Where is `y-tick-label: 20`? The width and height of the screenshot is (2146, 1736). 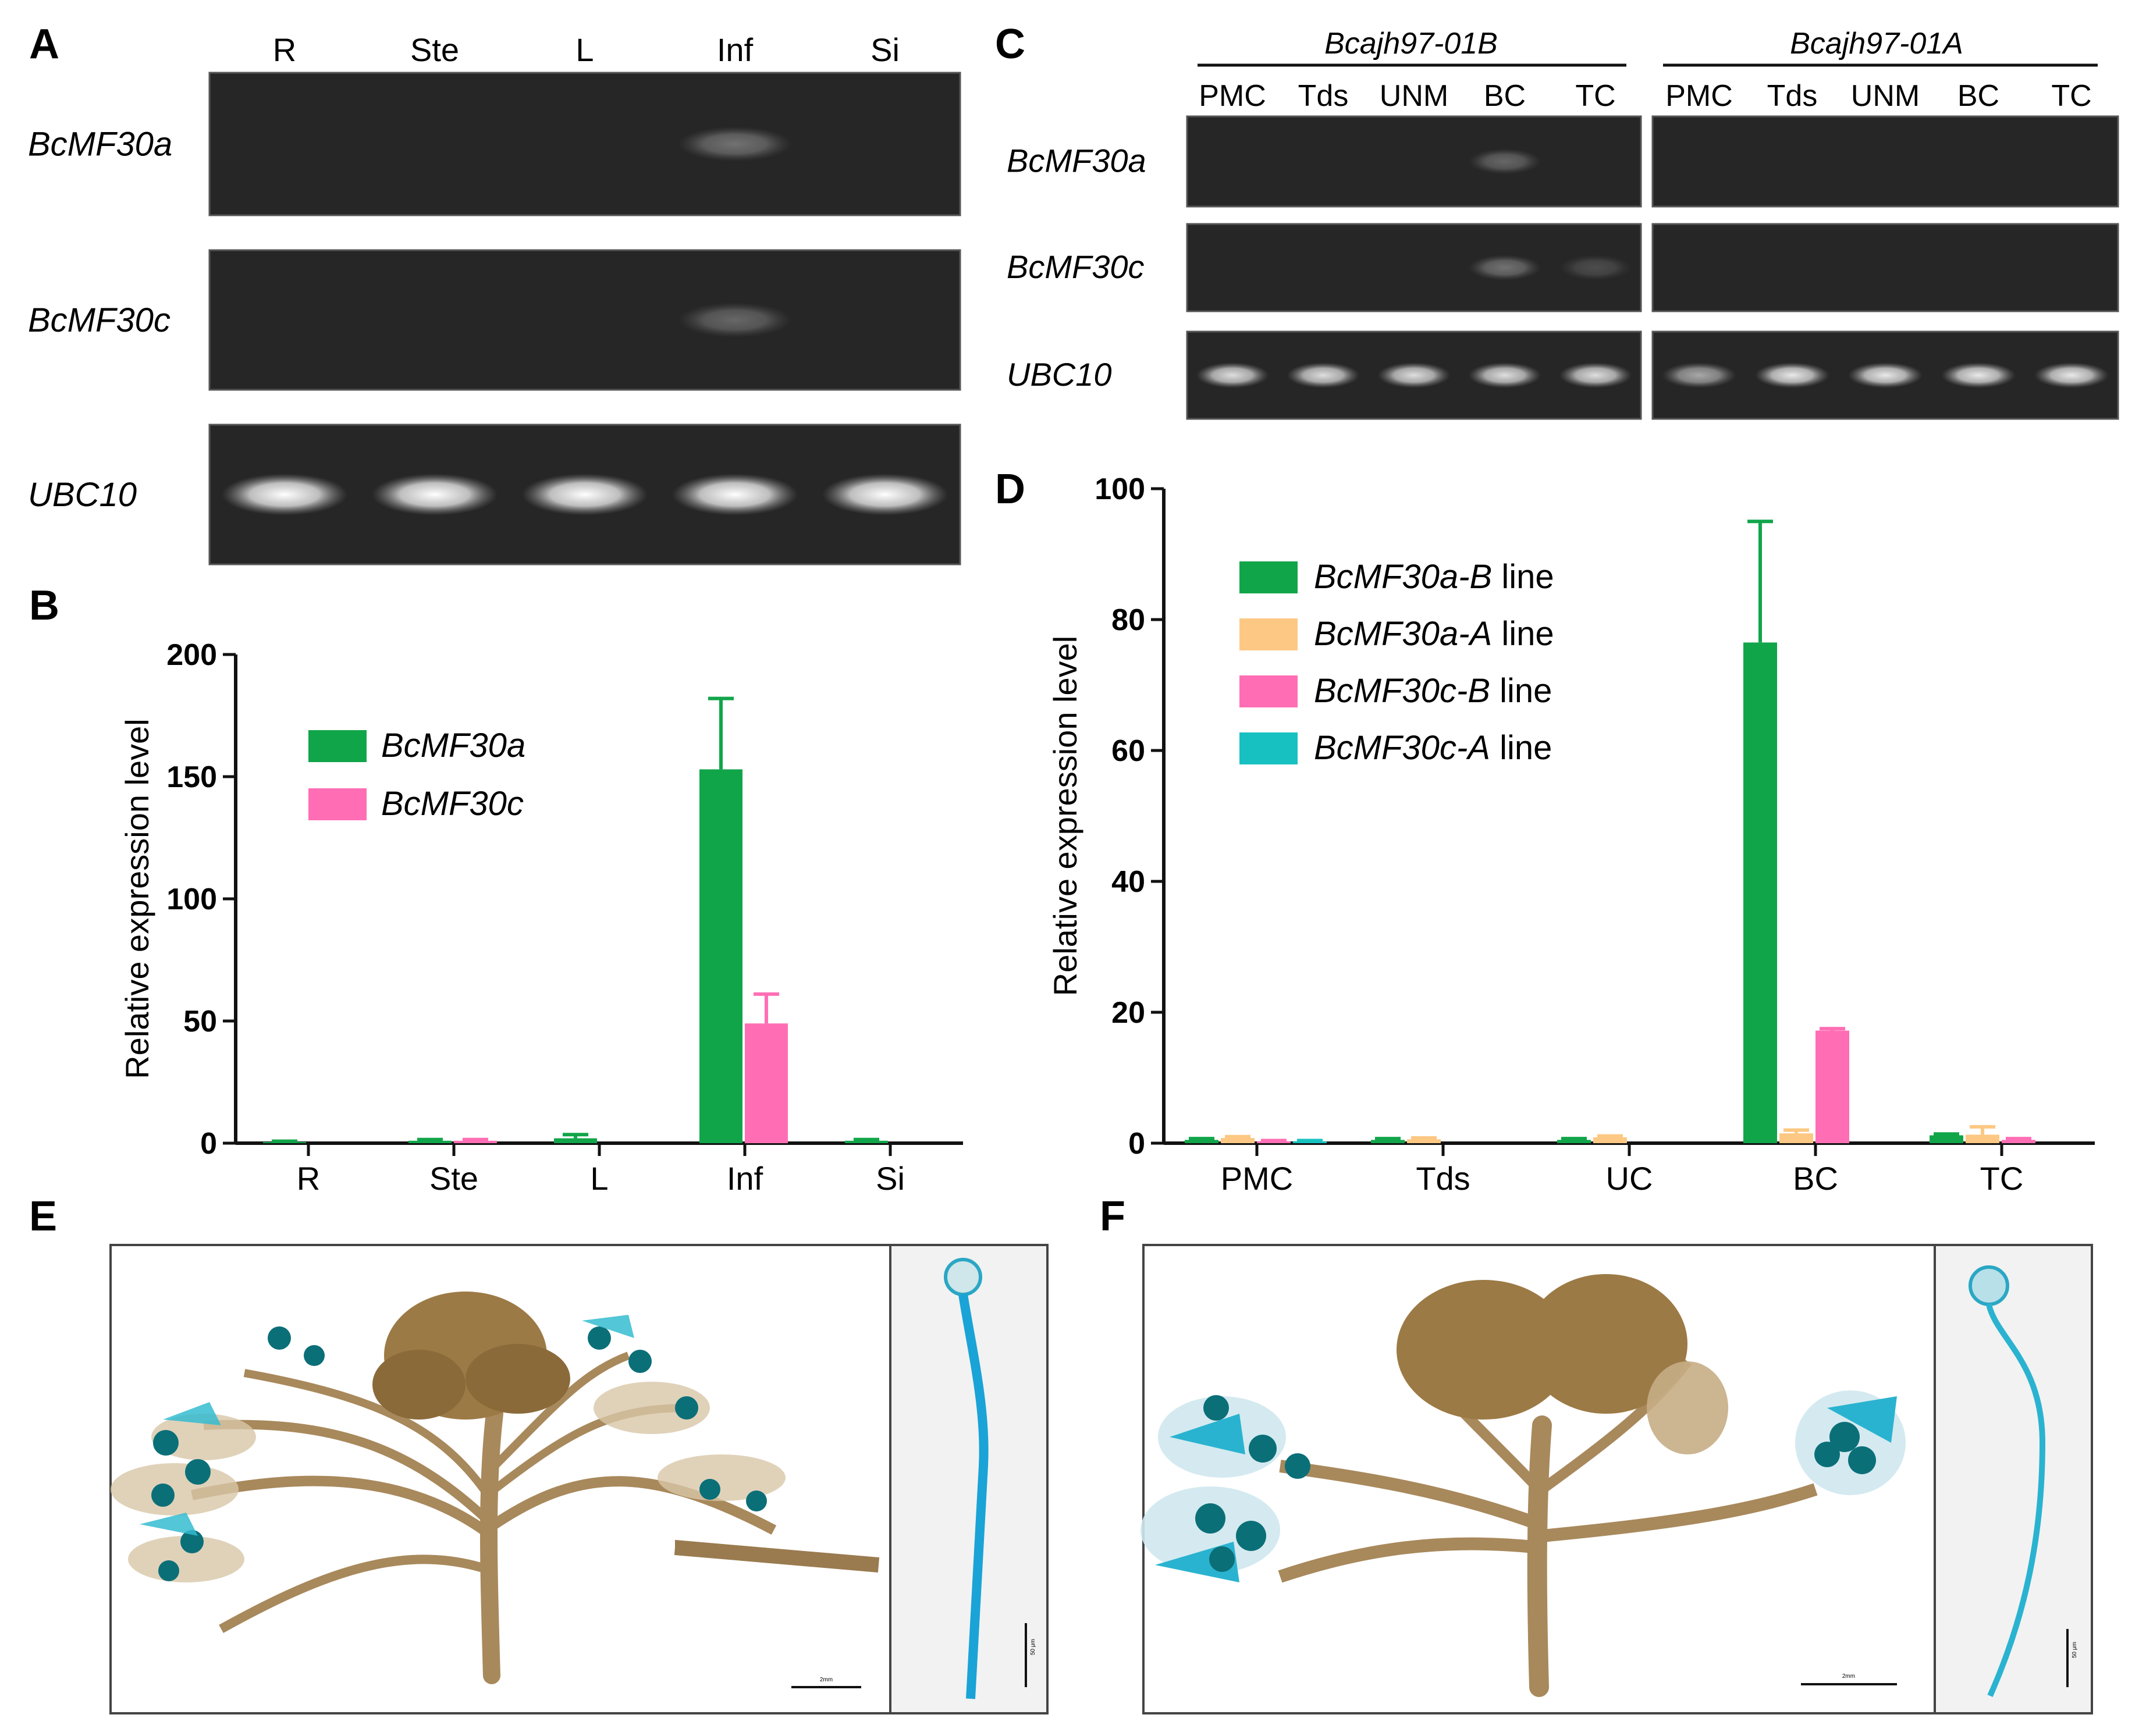
y-tick-label: 20 is located at coordinates (1128, 1013).